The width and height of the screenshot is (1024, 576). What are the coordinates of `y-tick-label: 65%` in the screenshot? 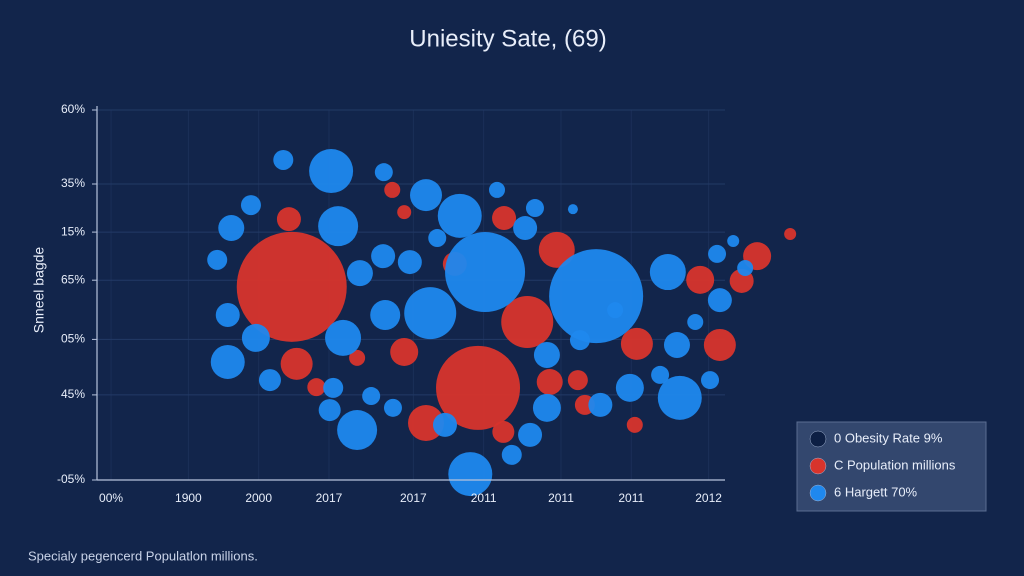 It's located at (73, 279).